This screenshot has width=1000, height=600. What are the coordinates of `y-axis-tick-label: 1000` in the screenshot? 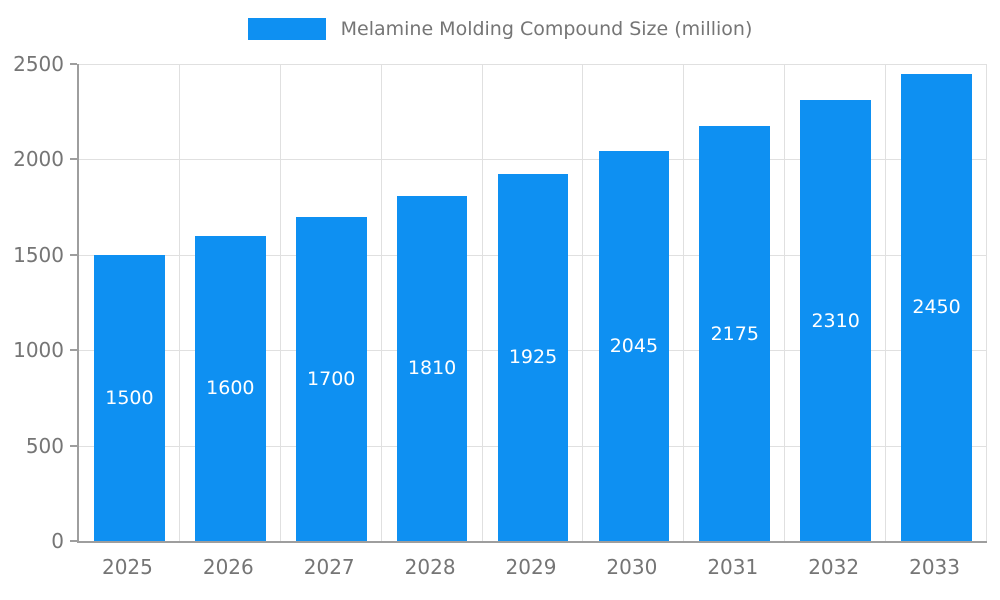 It's located at (38, 350).